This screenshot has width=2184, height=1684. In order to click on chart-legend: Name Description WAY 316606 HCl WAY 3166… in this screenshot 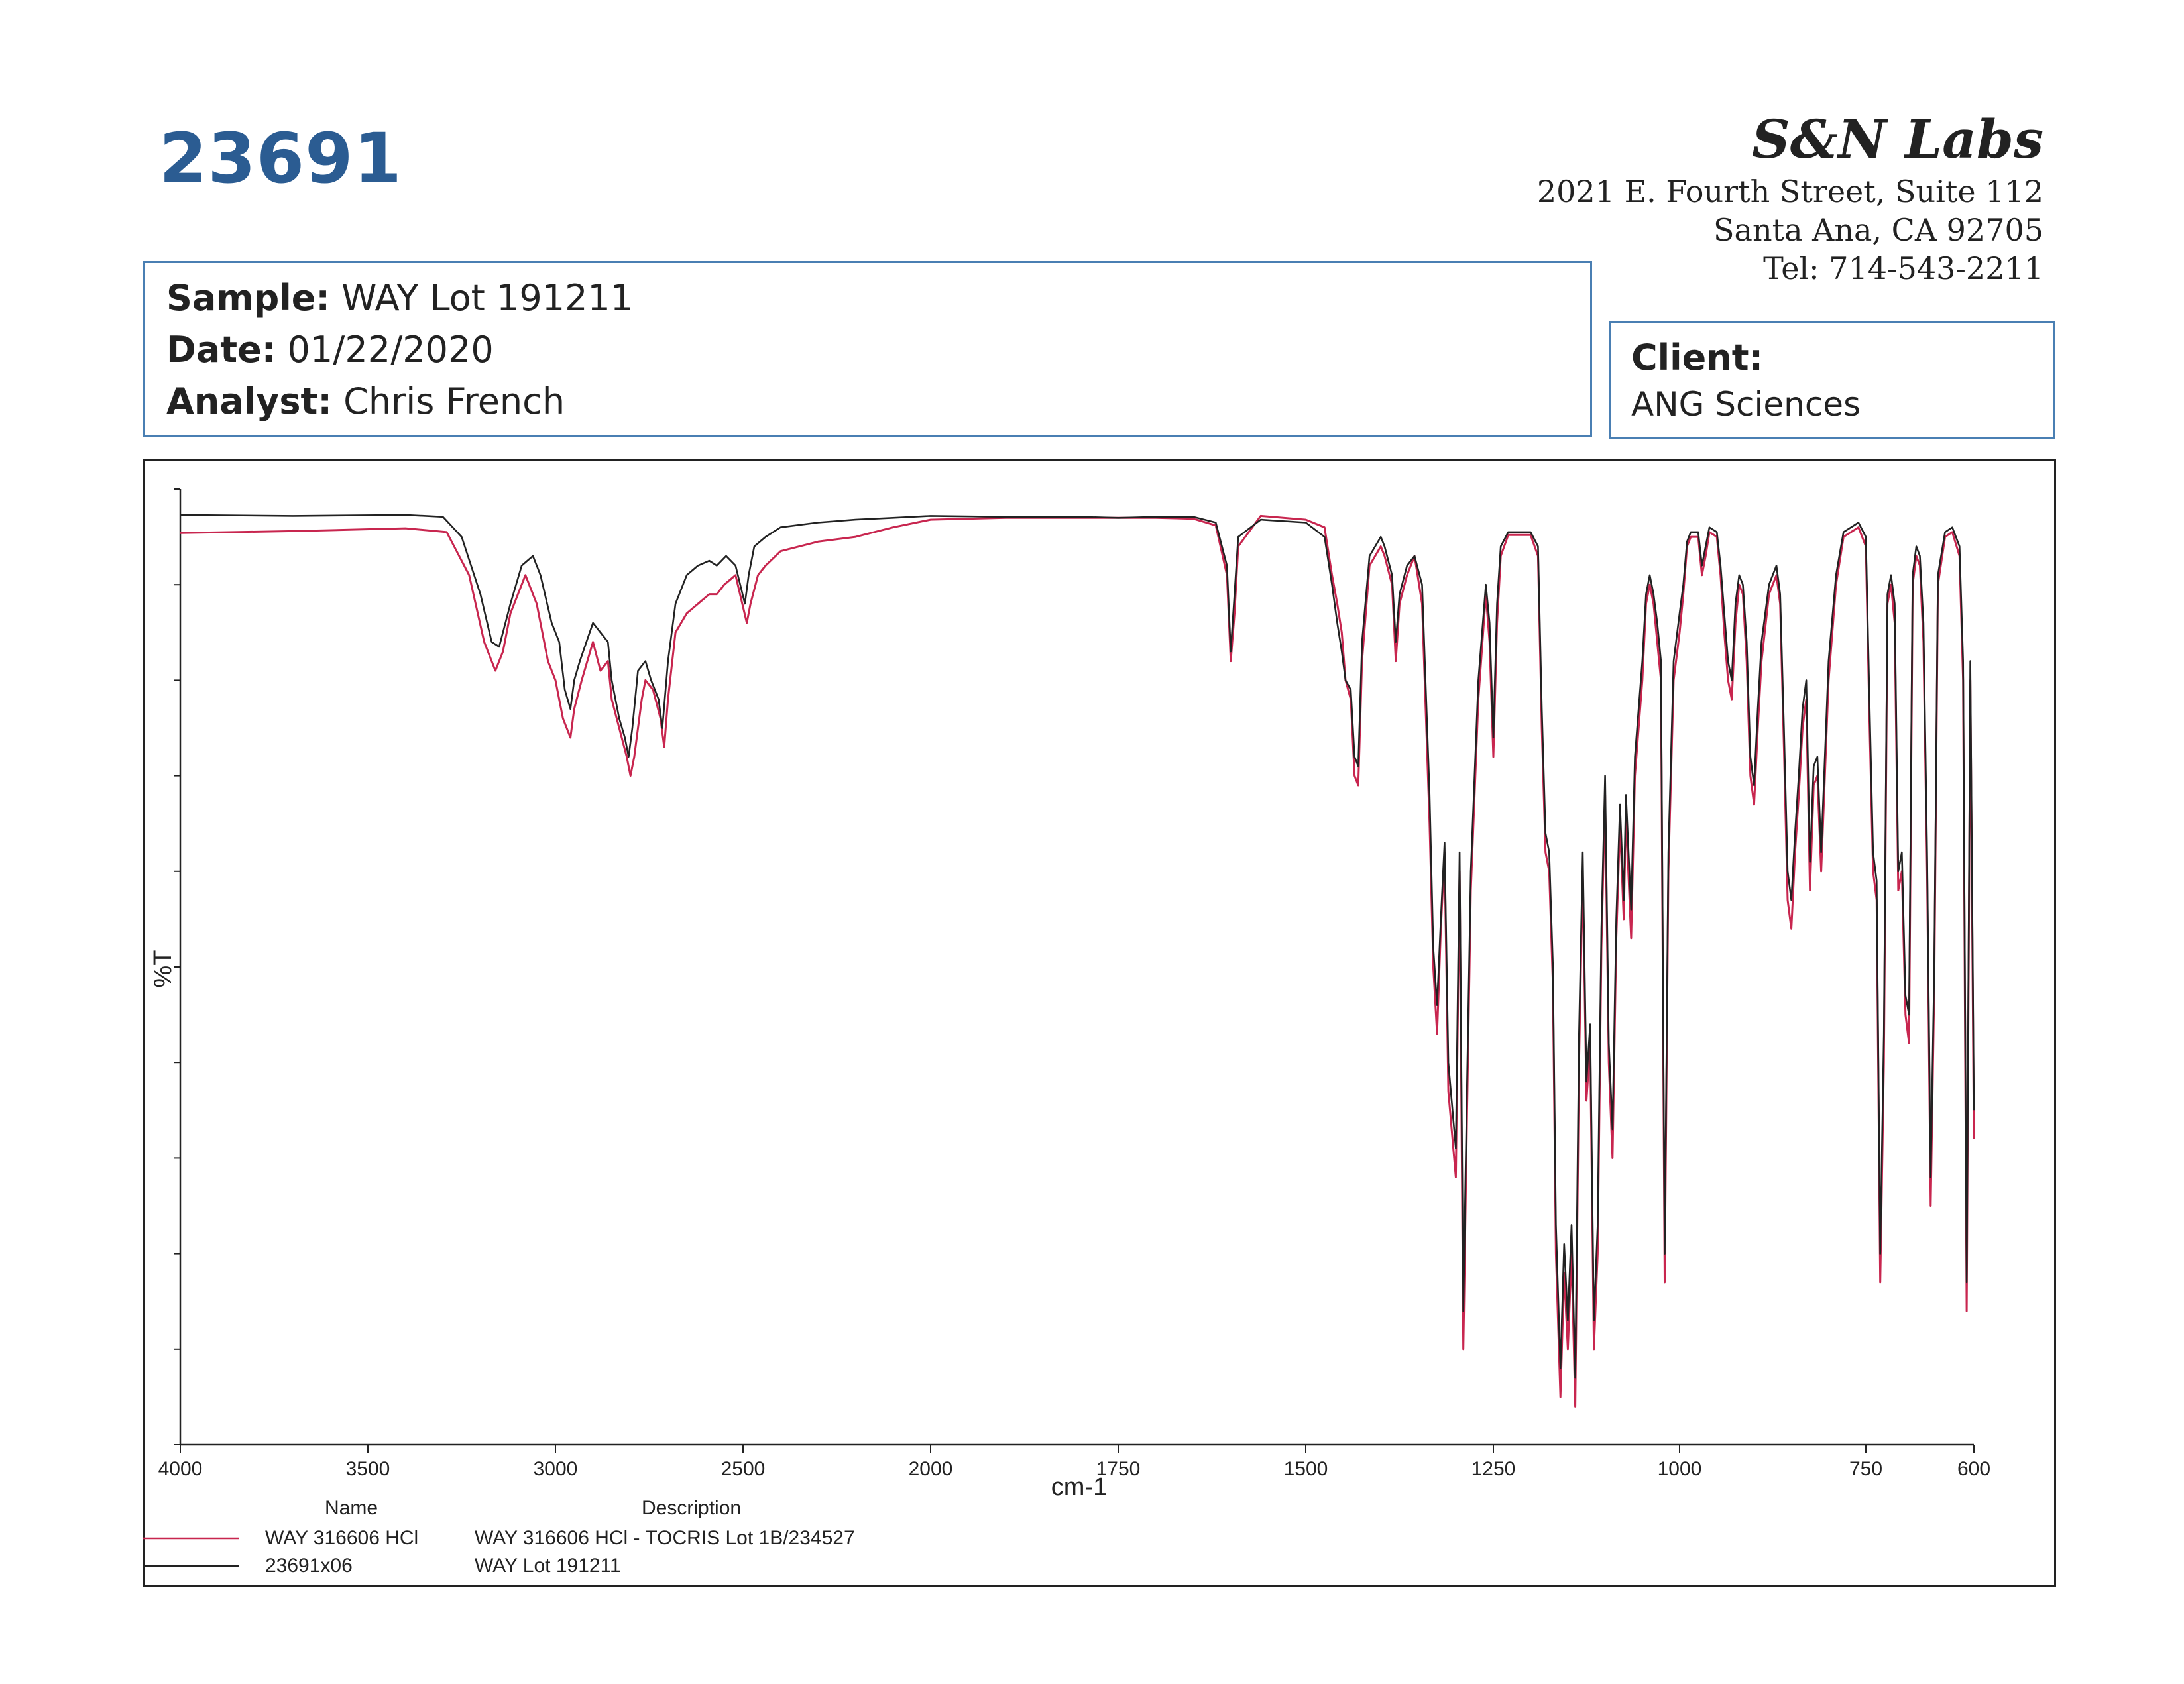, I will do `click(499, 1537)`.